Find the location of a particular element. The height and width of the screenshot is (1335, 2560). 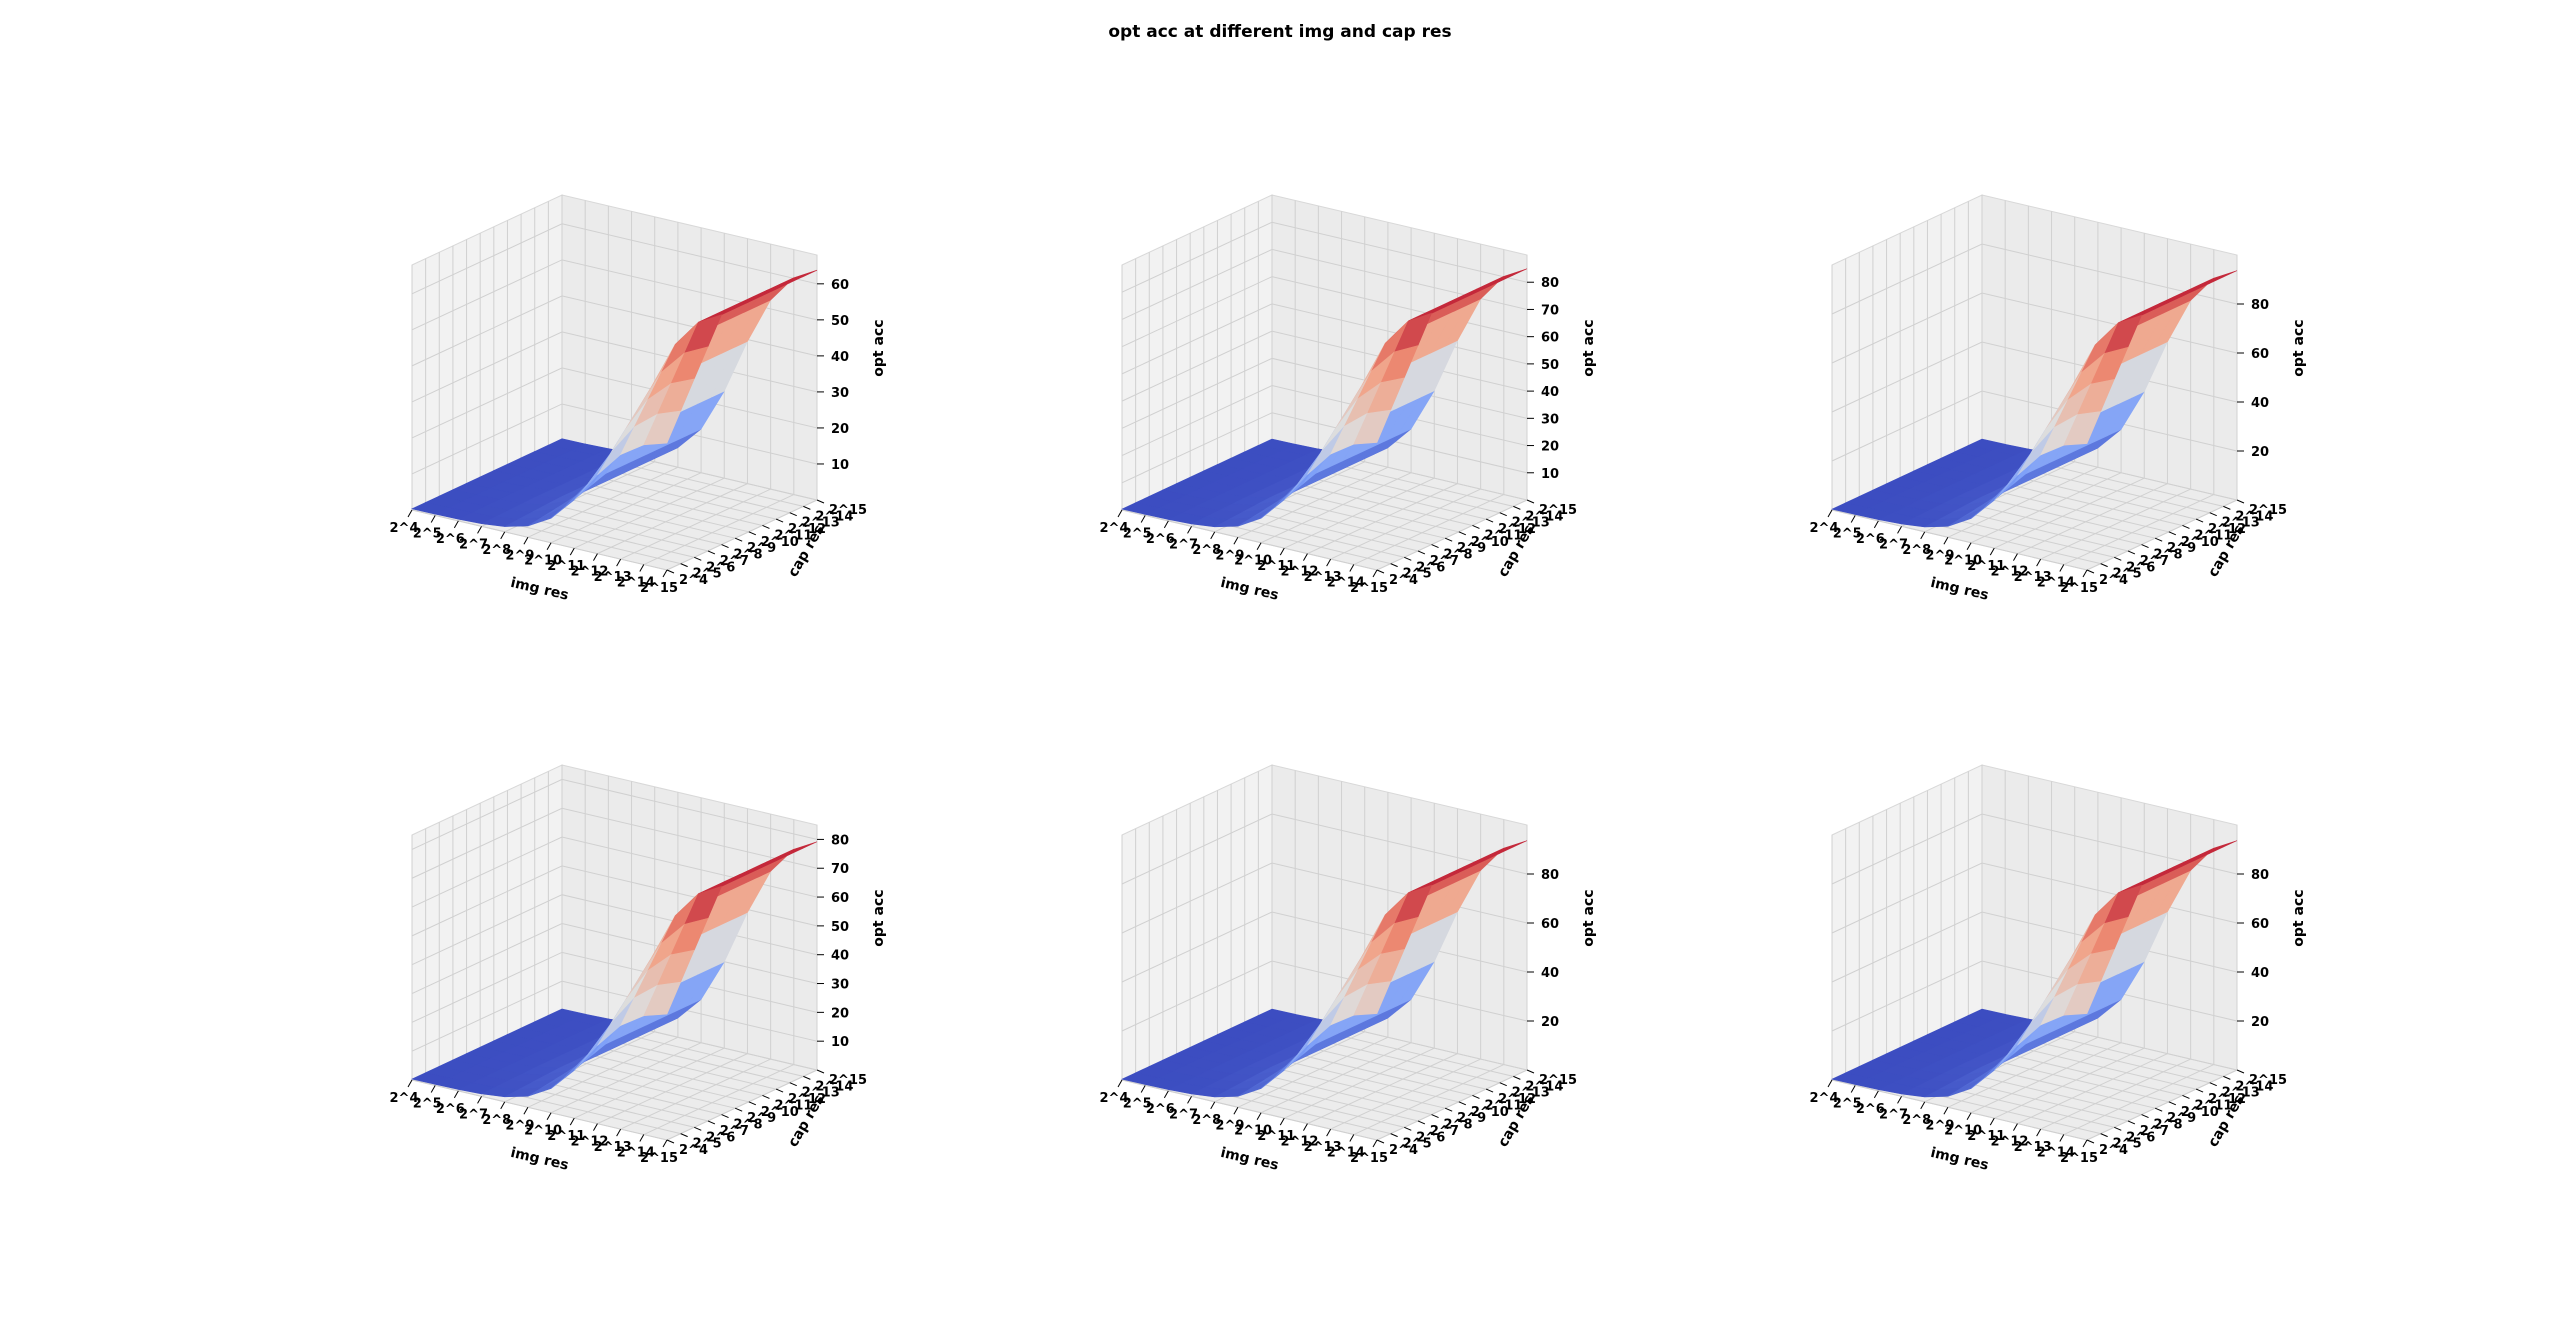

x-tick-label: 2^7 is located at coordinates (1893, 1114).